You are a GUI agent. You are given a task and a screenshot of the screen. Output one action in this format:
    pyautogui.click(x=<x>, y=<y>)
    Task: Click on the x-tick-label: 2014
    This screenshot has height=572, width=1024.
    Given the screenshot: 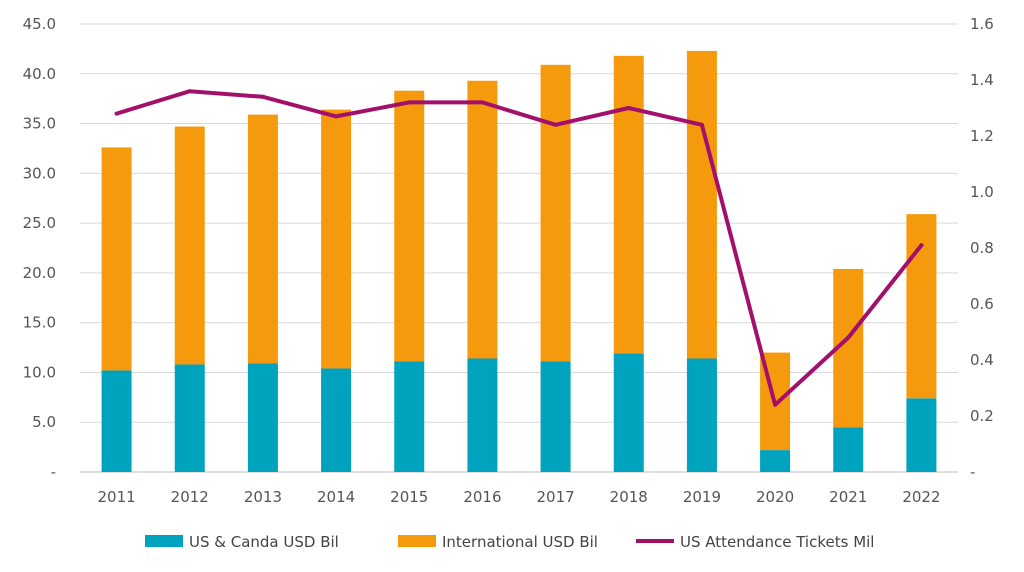 What is the action you would take?
    pyautogui.click(x=336, y=497)
    